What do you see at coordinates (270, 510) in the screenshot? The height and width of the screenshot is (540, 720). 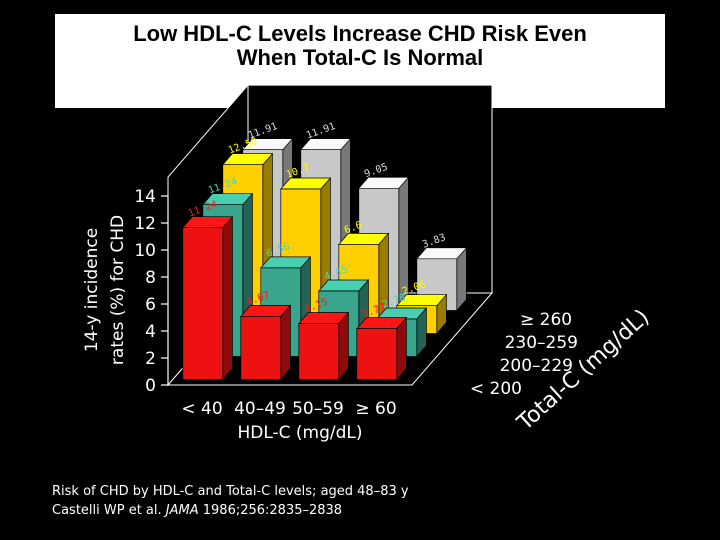 I see `caption-citation: 1986;256:2835–2838` at bounding box center [270, 510].